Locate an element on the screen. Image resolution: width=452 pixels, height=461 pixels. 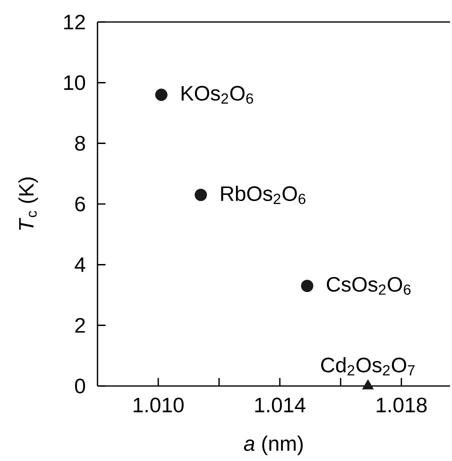
annotation: RbOs$_{2}$O$_{6}$ is located at coordinates (263, 195).